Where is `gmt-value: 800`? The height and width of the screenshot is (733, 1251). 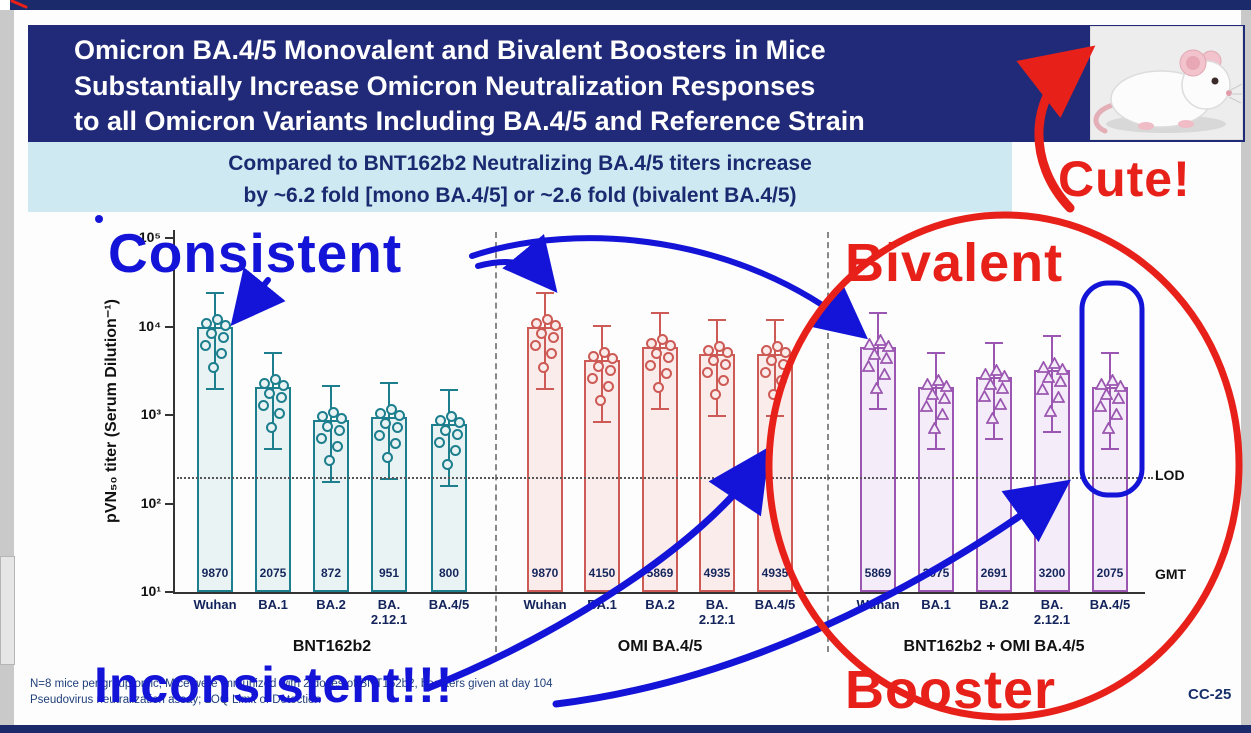 gmt-value: 800 is located at coordinates (449, 573).